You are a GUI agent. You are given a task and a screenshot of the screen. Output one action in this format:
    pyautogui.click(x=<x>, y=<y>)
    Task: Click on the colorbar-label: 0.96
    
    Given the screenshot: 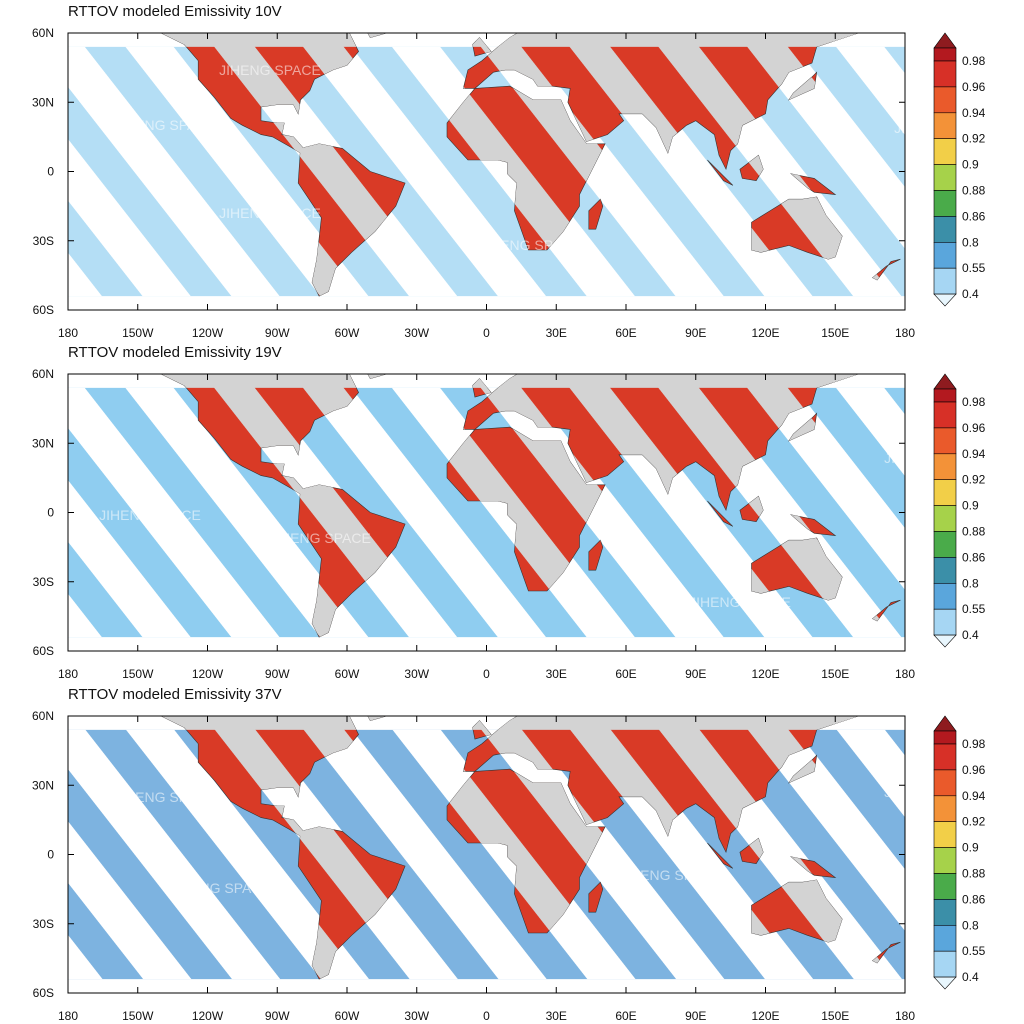 What is the action you would take?
    pyautogui.click(x=974, y=428)
    